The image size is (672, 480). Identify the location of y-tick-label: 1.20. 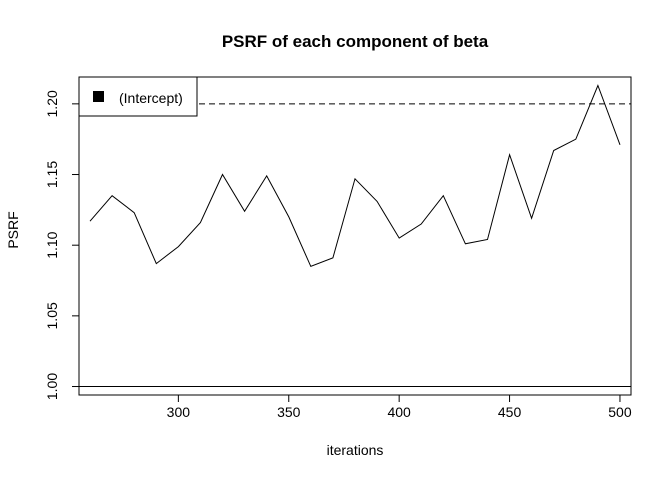
(52, 103).